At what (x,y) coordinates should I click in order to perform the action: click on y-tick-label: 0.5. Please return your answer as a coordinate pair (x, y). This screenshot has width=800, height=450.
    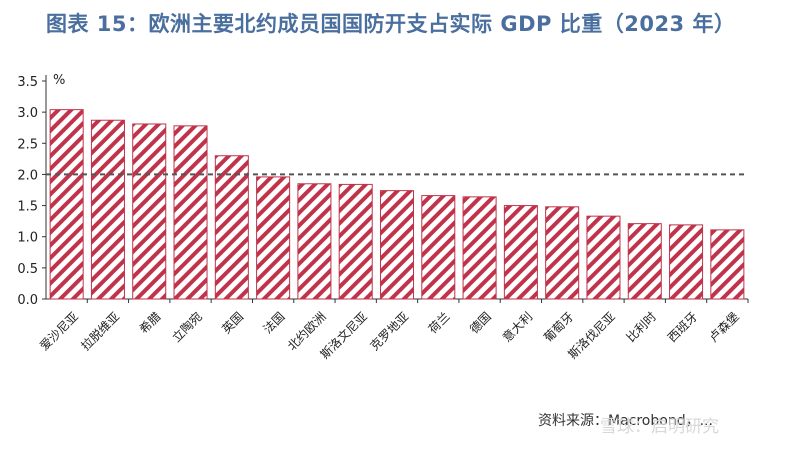
    Looking at the image, I should click on (27, 269).